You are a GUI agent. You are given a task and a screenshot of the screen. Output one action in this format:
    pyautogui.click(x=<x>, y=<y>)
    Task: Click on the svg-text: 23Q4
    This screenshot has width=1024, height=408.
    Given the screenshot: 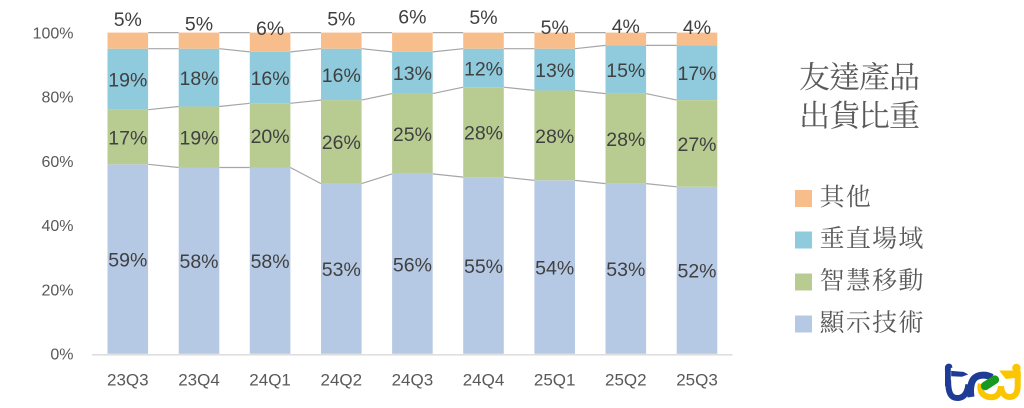 What is the action you would take?
    pyautogui.click(x=199, y=380)
    